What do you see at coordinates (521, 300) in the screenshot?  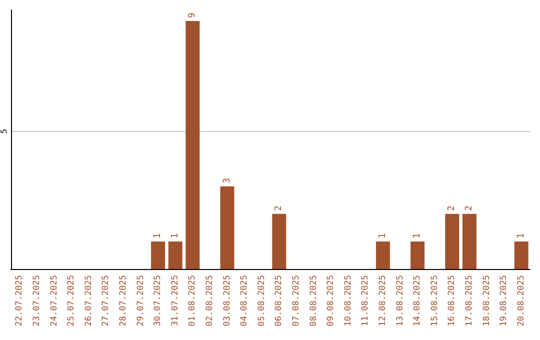 I see `x-tick-label: 20.08.2025` at bounding box center [521, 300].